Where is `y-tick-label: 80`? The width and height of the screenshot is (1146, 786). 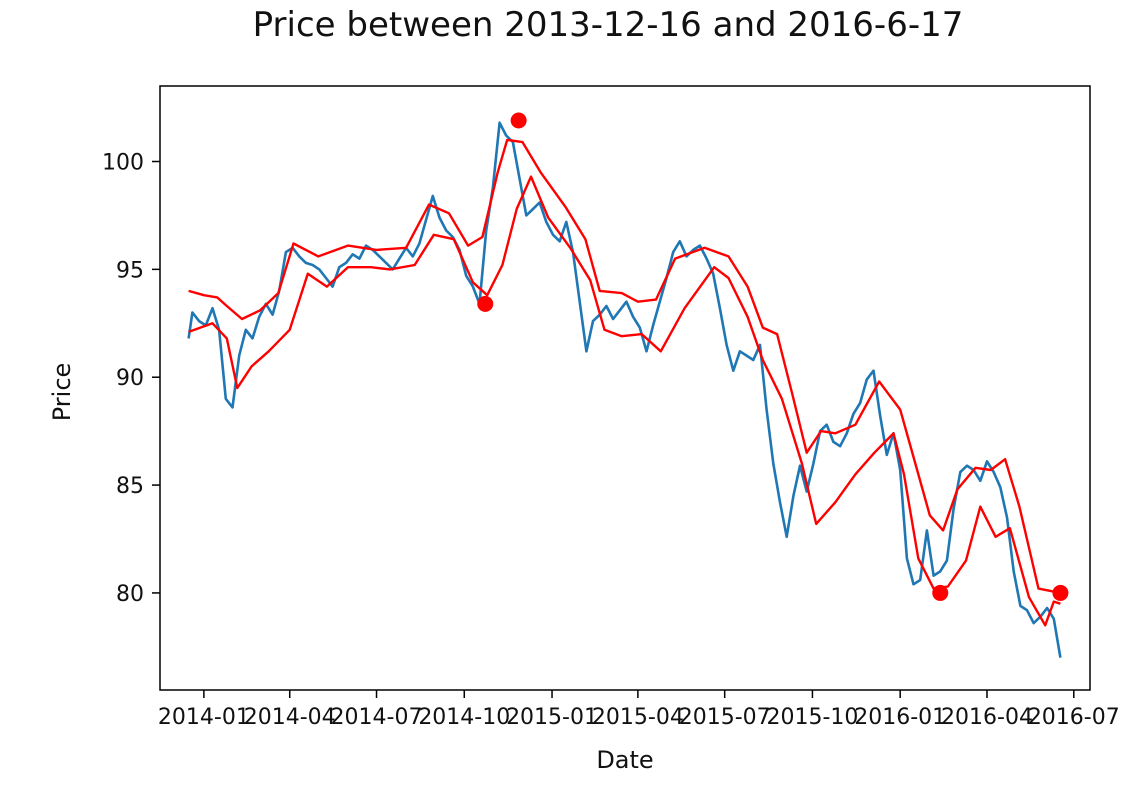
y-tick-label: 80 is located at coordinates (130, 594).